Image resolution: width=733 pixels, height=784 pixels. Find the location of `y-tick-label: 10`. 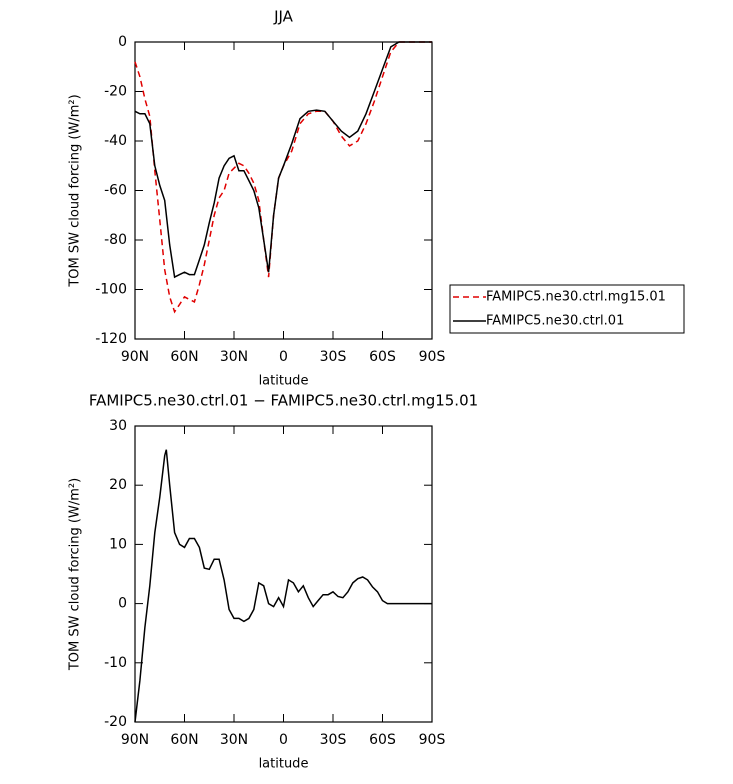

y-tick-label: 10 is located at coordinates (118, 544).